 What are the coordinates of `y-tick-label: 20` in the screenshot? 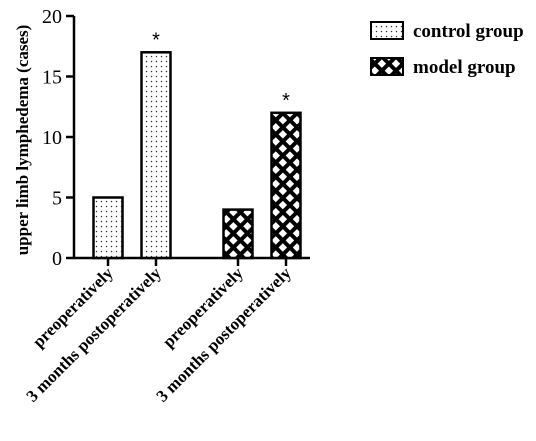 It's located at (52, 17).